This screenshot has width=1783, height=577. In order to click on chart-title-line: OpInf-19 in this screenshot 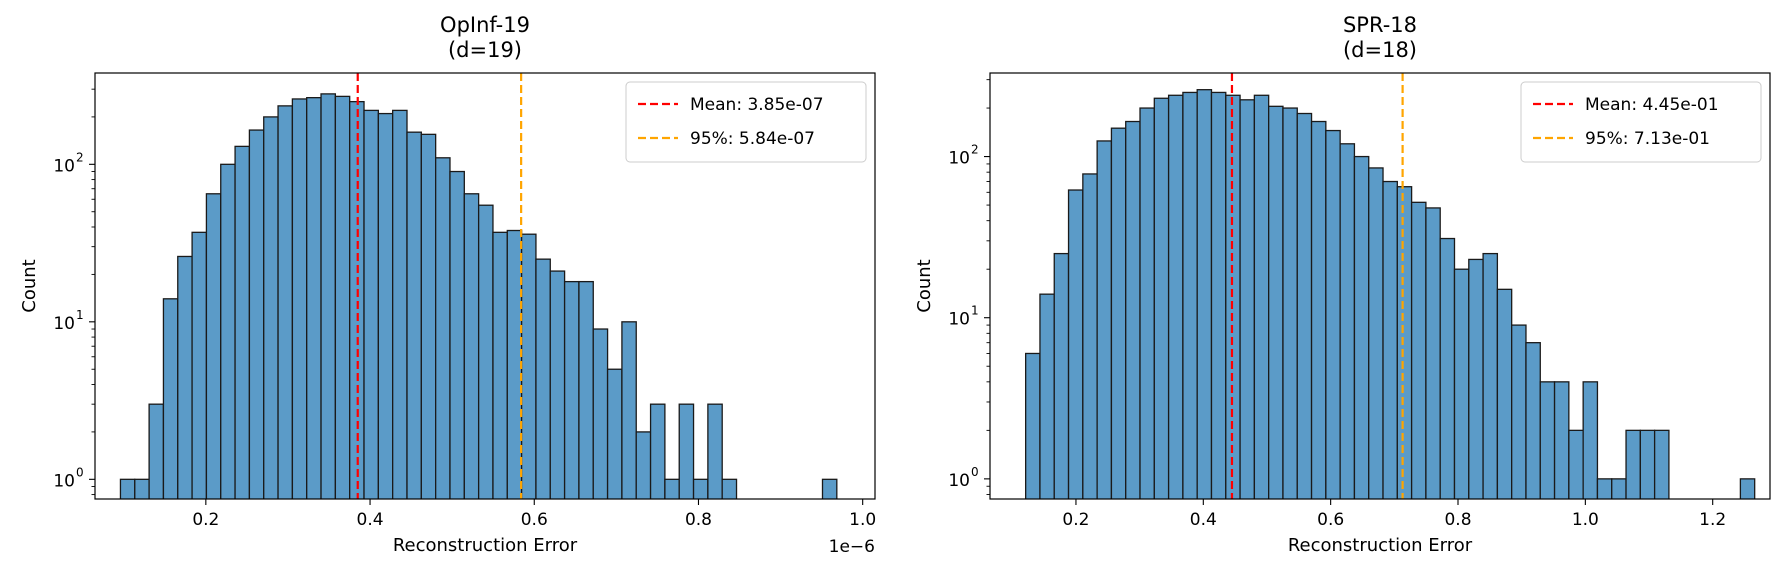, I will do `click(485, 25)`.